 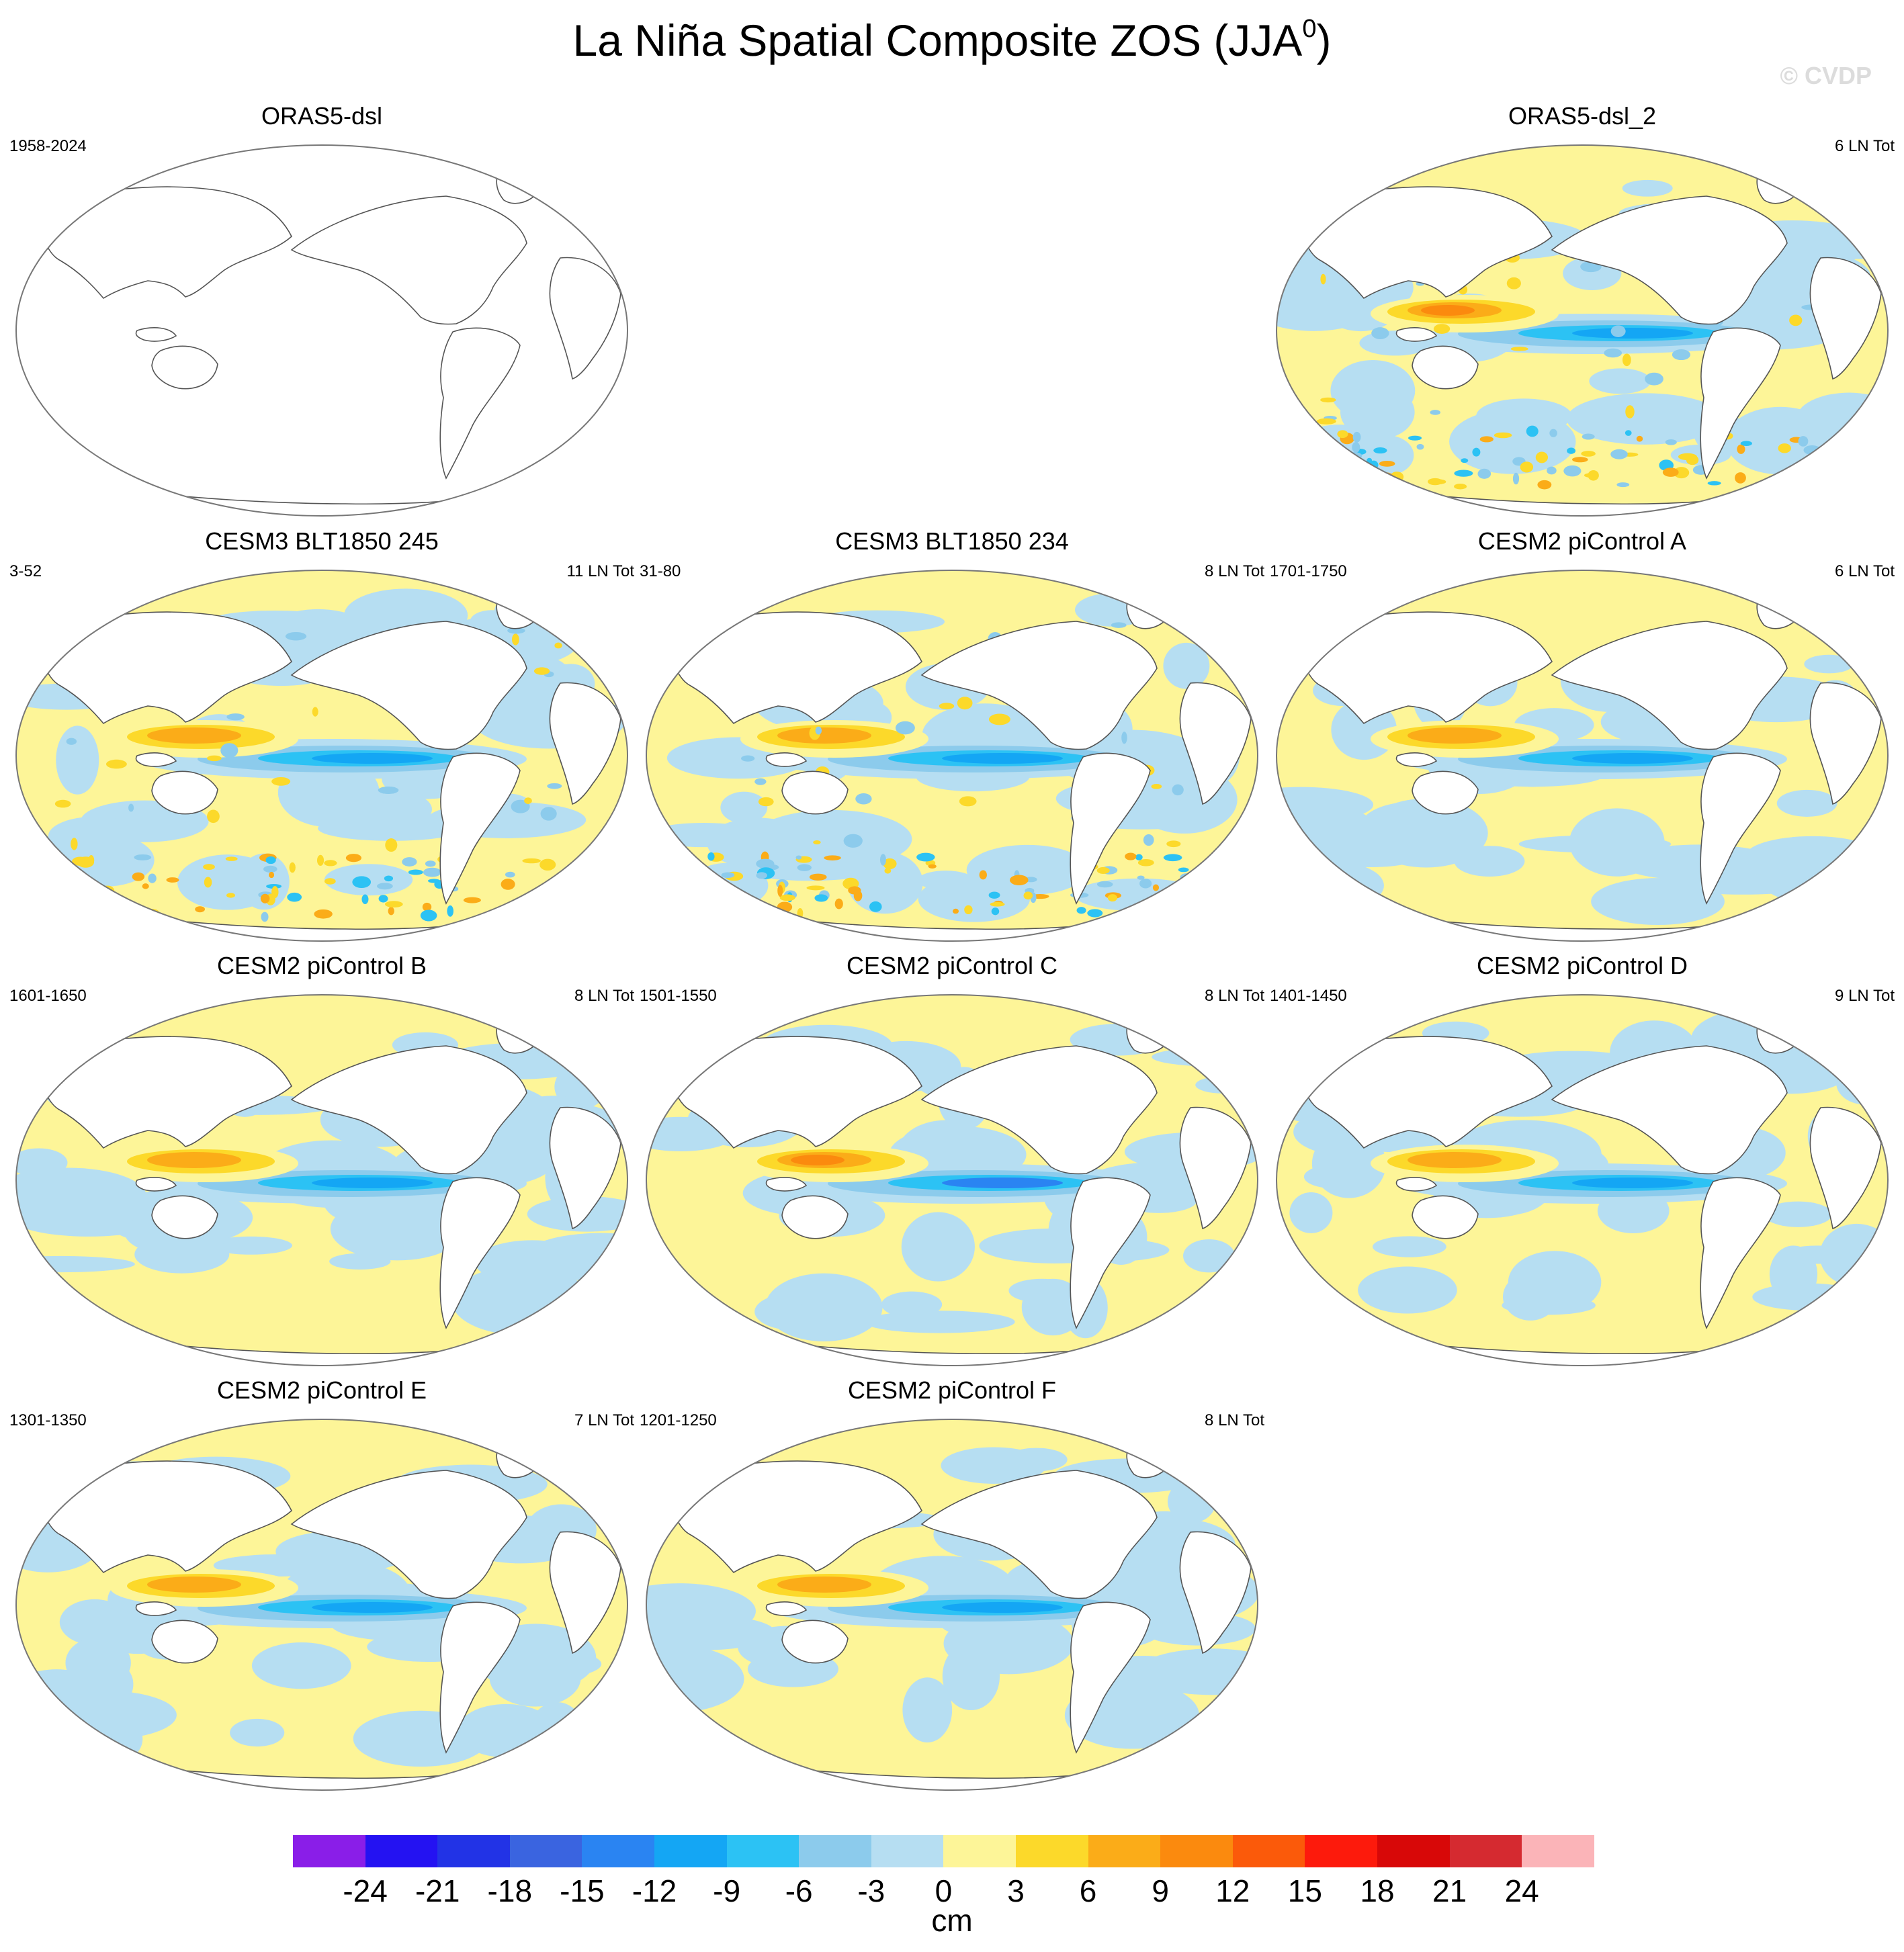 I want to click on map-panel-oras5-dsl: ORAS5-dsl 1958-2024, so click(x=322, y=313).